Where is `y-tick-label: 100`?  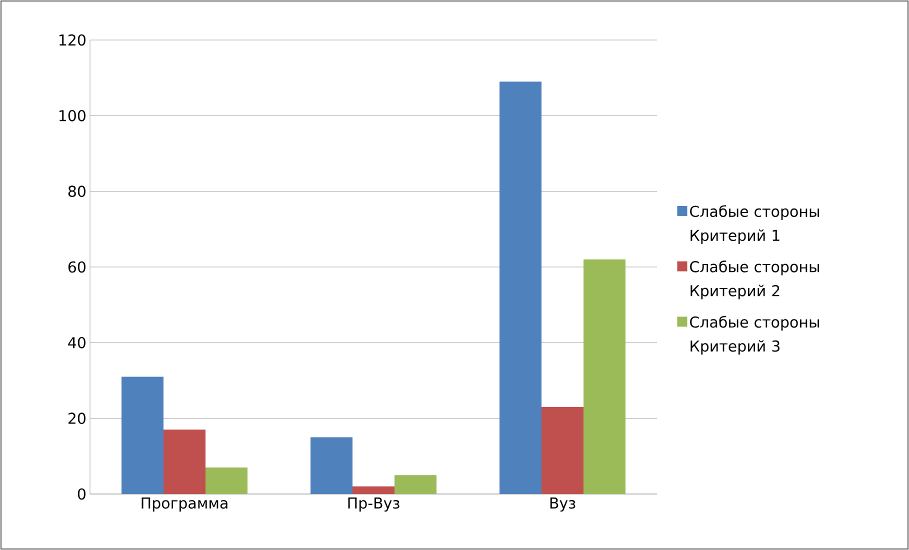
y-tick-label: 100 is located at coordinates (72, 116).